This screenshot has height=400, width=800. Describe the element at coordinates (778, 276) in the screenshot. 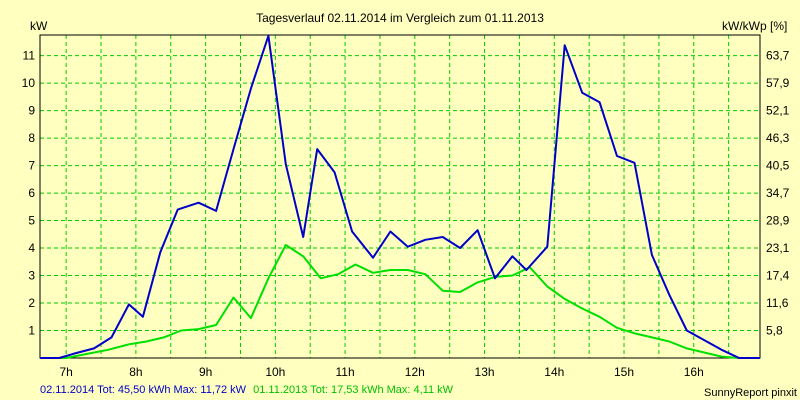

I see `y-tick-right: 17,4` at that location.